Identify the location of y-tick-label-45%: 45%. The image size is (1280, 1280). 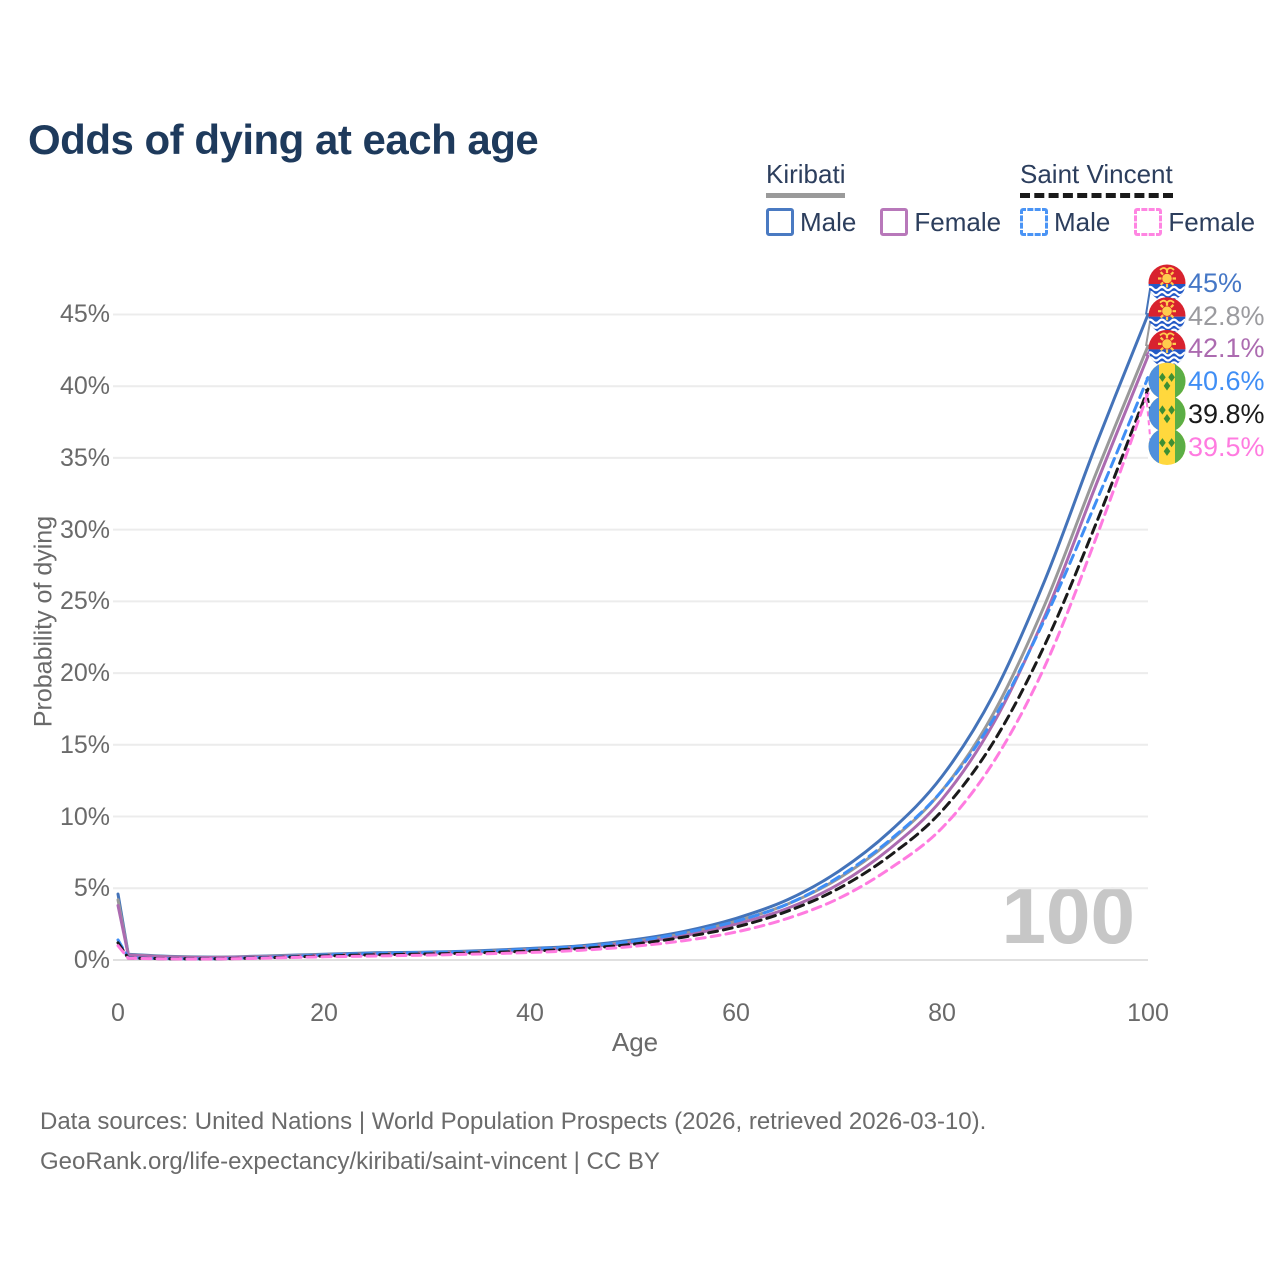
(84, 314).